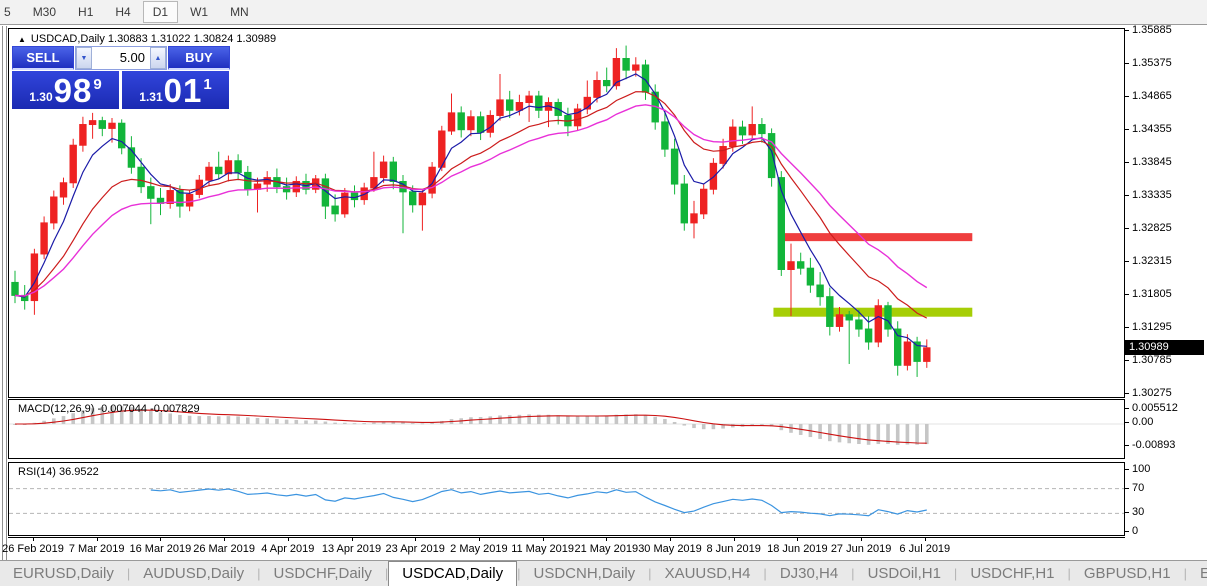 This screenshot has width=1207, height=586. What do you see at coordinates (1152, 129) in the screenshot?
I see `price-axis-label: 1.34355` at bounding box center [1152, 129].